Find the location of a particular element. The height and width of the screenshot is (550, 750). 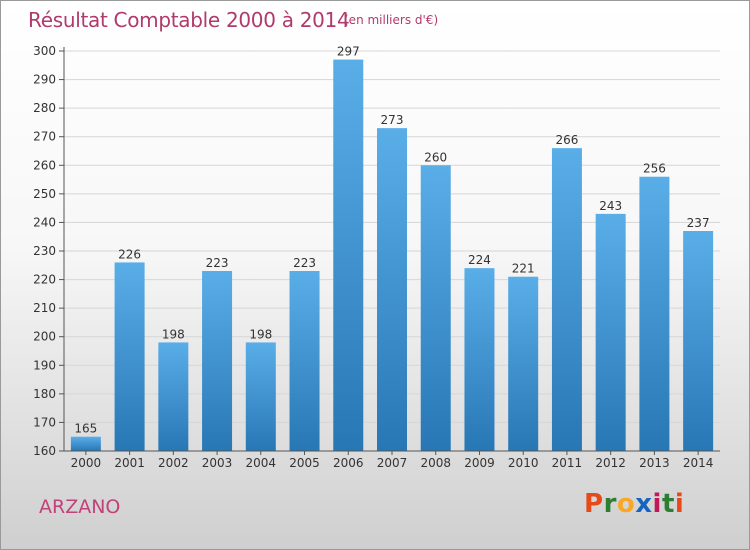

bar-2000 is located at coordinates (85, 443).